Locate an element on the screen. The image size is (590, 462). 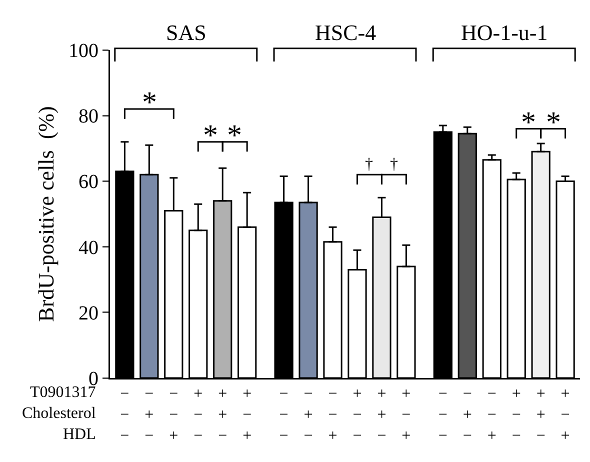
text: HSC-4 is located at coordinates (345, 32).